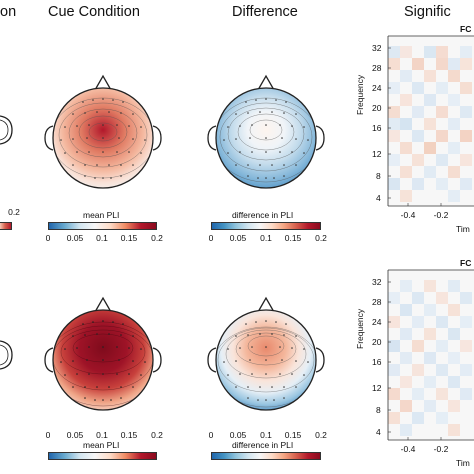 The image size is (474, 474). Describe the element at coordinates (360, 94) in the screenshot. I see `tf-ylabel-top: Frequency` at that location.